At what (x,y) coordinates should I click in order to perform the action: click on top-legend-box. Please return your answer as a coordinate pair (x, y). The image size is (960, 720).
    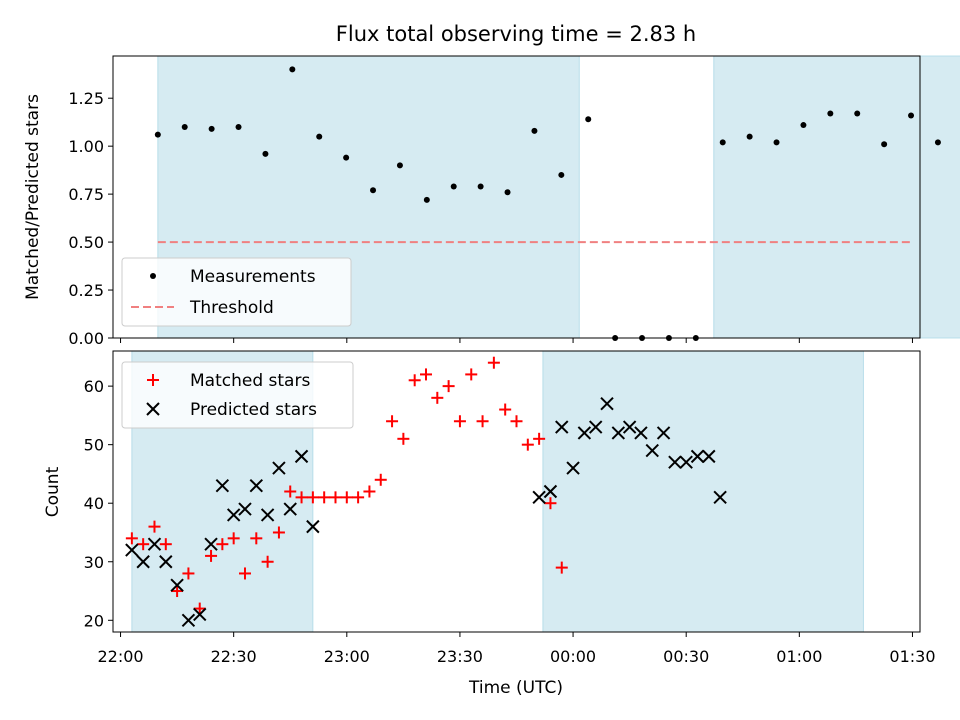
    Looking at the image, I should click on (236, 292).